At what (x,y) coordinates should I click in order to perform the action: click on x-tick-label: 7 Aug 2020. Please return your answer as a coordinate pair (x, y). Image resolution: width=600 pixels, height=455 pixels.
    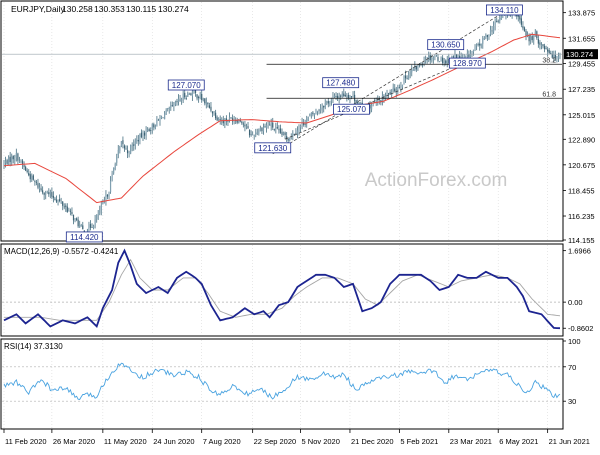
    Looking at the image, I should click on (222, 441).